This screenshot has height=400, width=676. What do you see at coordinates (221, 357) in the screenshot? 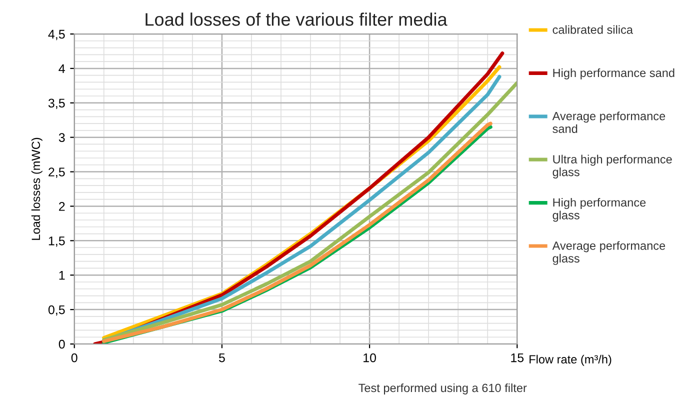
I see `x-tick-label: 5` at bounding box center [221, 357].